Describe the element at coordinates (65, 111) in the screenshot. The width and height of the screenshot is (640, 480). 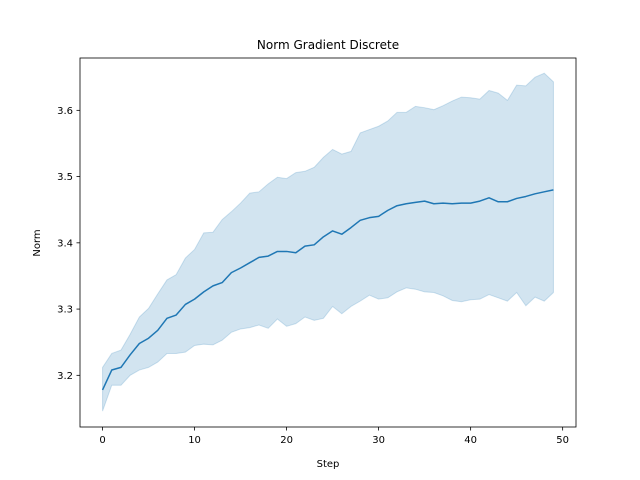
I see `y-tick-label: 3.6` at that location.